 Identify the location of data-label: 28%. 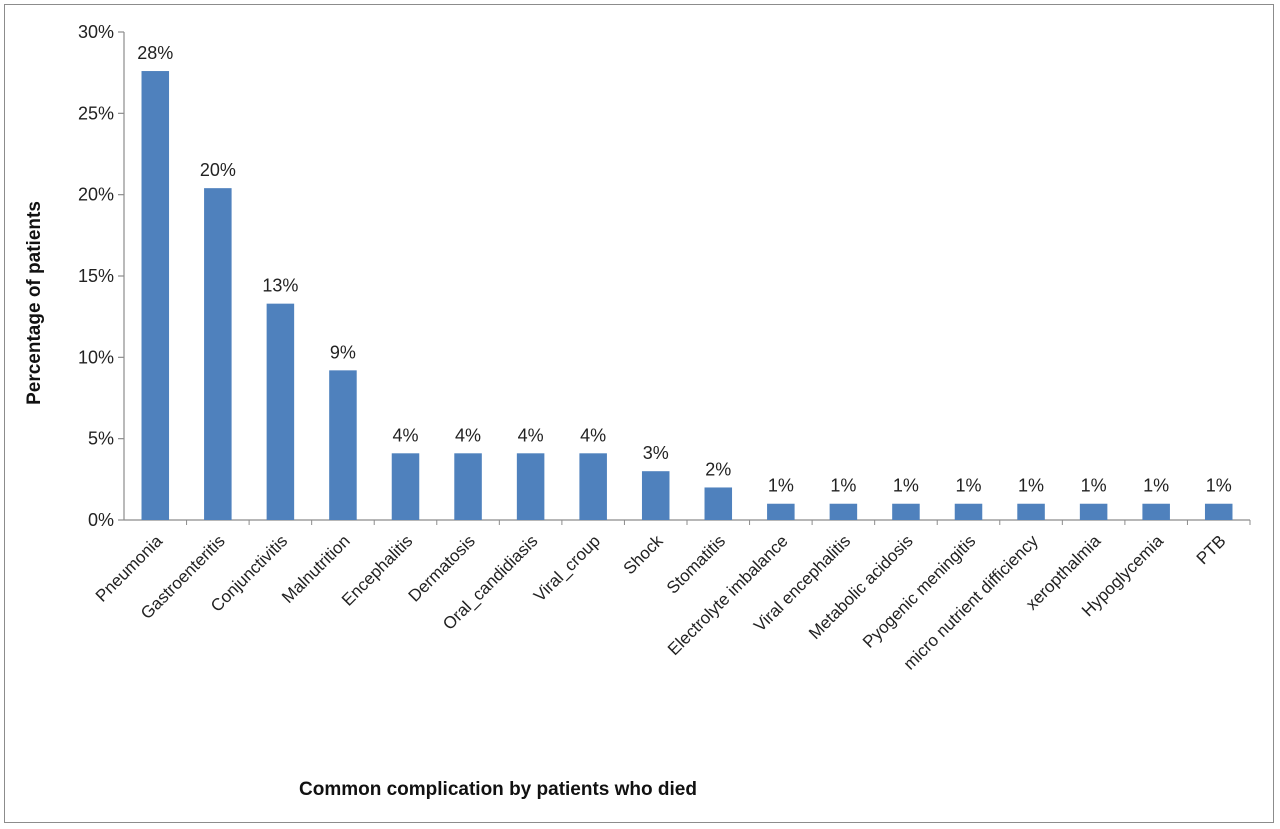
(155, 53).